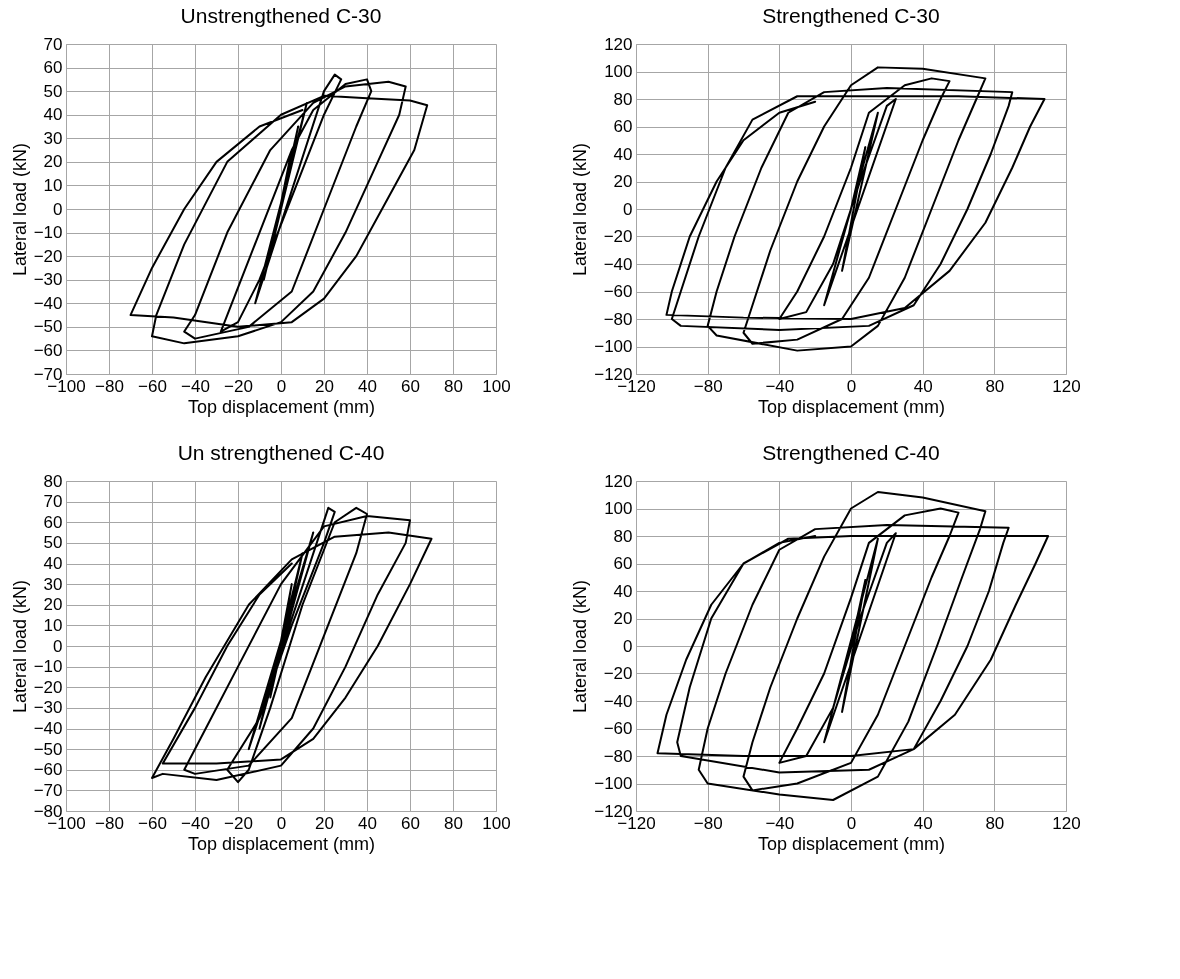 This screenshot has width=1180, height=979. I want to click on y-tick-label: −50, so click(48, 327).